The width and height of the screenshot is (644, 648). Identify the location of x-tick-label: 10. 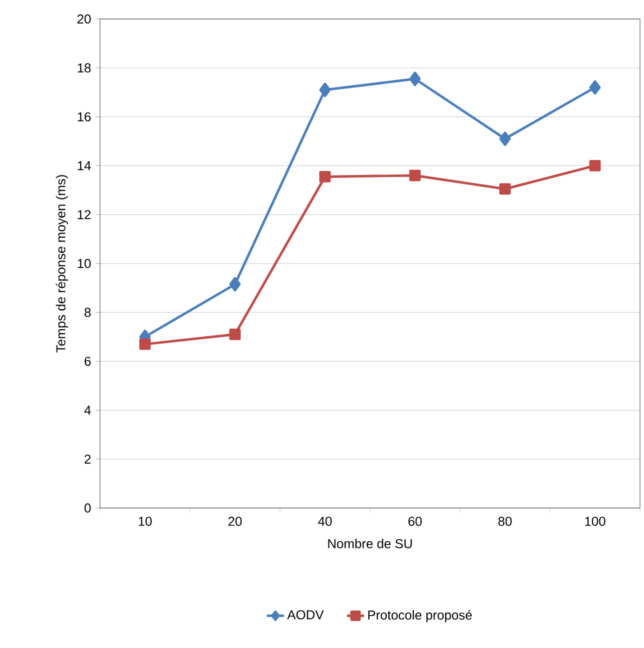
(145, 521).